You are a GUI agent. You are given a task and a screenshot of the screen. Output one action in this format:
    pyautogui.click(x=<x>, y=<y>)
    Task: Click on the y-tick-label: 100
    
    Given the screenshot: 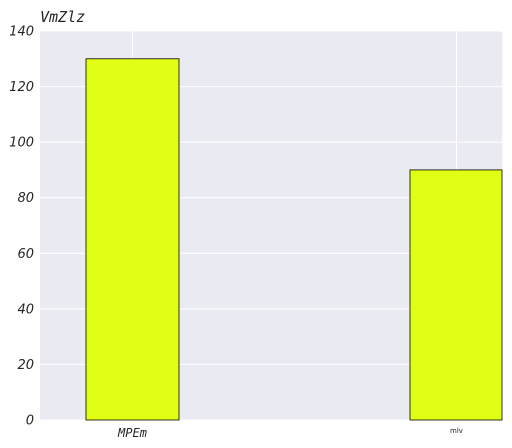 What is the action you would take?
    pyautogui.click(x=21, y=143)
    